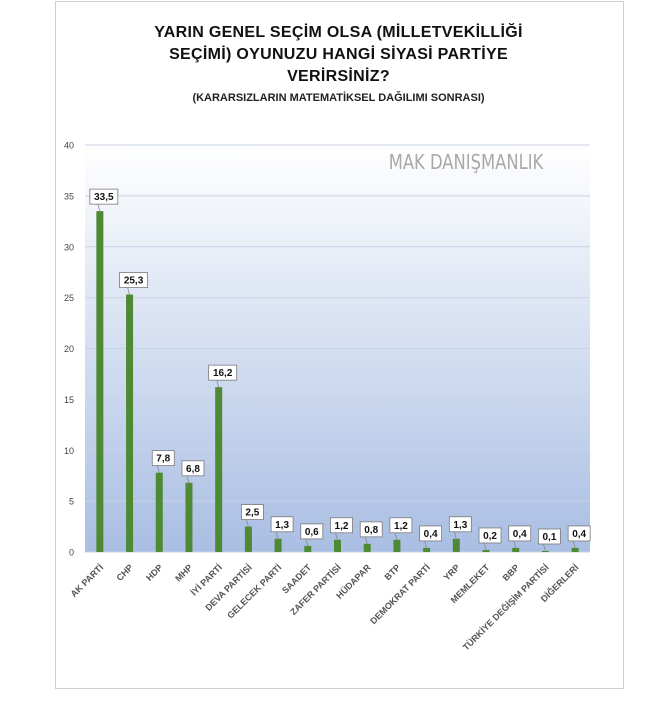 Image resolution: width=650 pixels, height=709 pixels. Describe the element at coordinates (87, 580) in the screenshot. I see `x-tick-label: AK PARTİ` at that location.